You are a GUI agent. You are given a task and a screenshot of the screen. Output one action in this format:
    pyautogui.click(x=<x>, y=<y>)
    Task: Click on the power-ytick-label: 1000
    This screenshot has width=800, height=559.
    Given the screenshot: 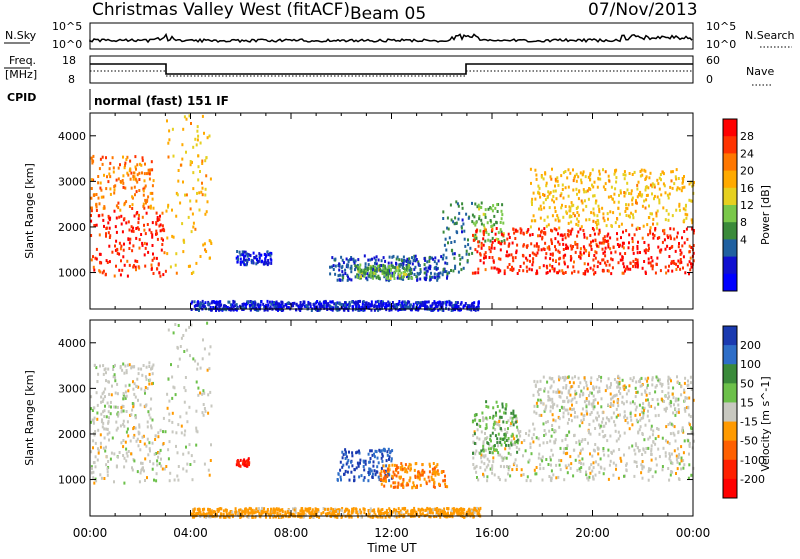 What is the action you would take?
    pyautogui.click(x=72, y=273)
    